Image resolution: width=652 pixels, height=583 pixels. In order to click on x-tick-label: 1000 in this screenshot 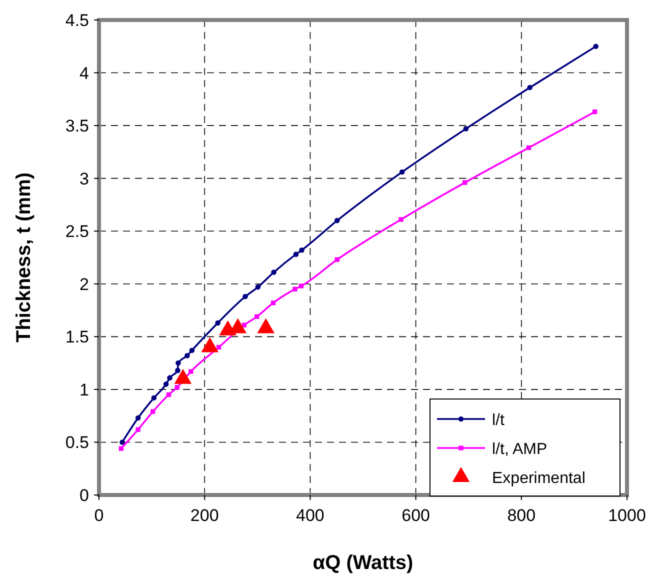, I will do `click(627, 515)`.